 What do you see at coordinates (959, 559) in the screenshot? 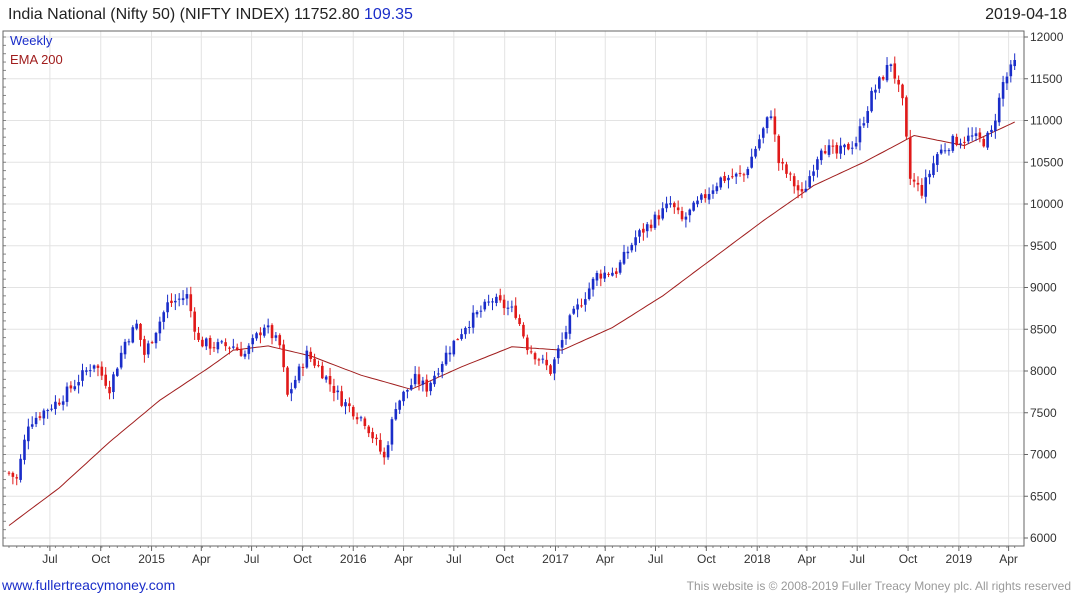
I see `x-tick-label: 2019` at bounding box center [959, 559].